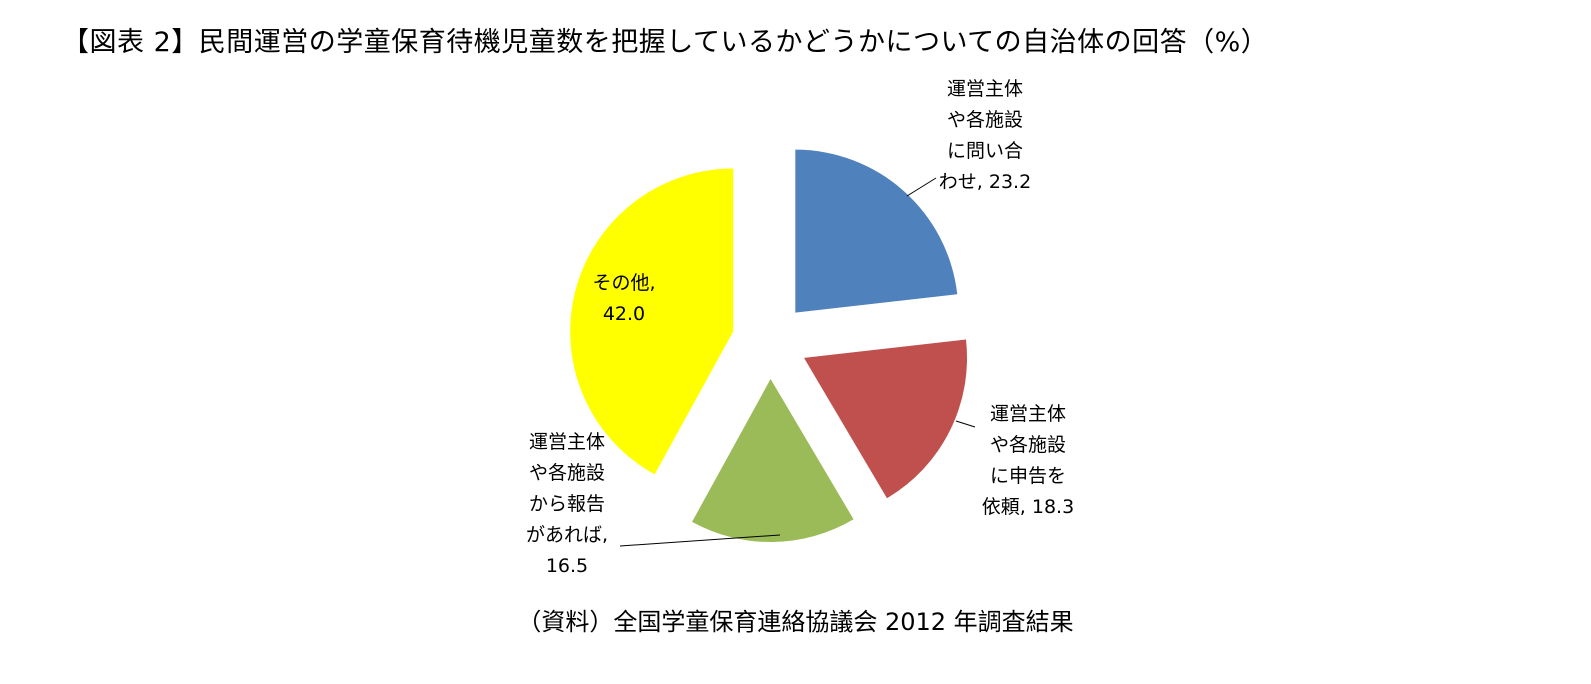 The width and height of the screenshot is (1591, 684). I want to click on slice-label-3: 運営主体や各施設から報告があれば, 16.5, so click(567, 504).